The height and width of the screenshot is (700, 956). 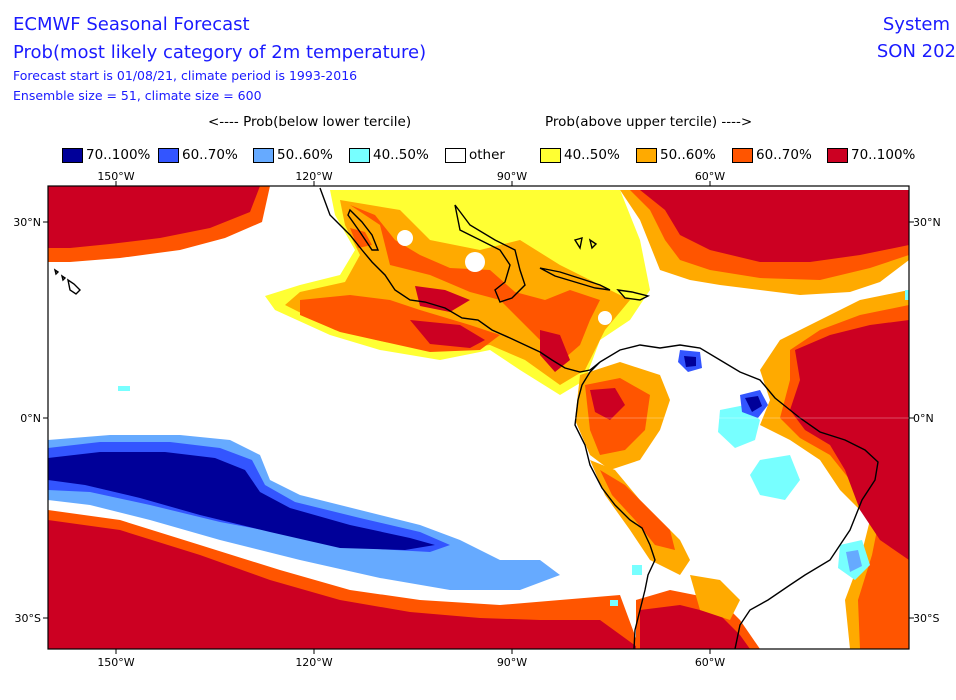 What do you see at coordinates (137, 95) in the screenshot?
I see `ensemble-size-info: Ensemble size = 51, climate size = 600` at bounding box center [137, 95].